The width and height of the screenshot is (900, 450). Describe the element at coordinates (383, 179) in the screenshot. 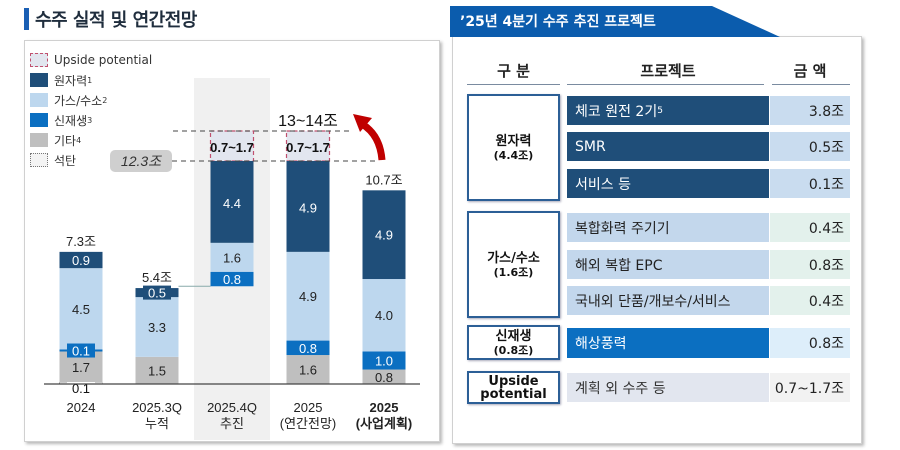

I see `bar-total-label: 10.7조` at that location.